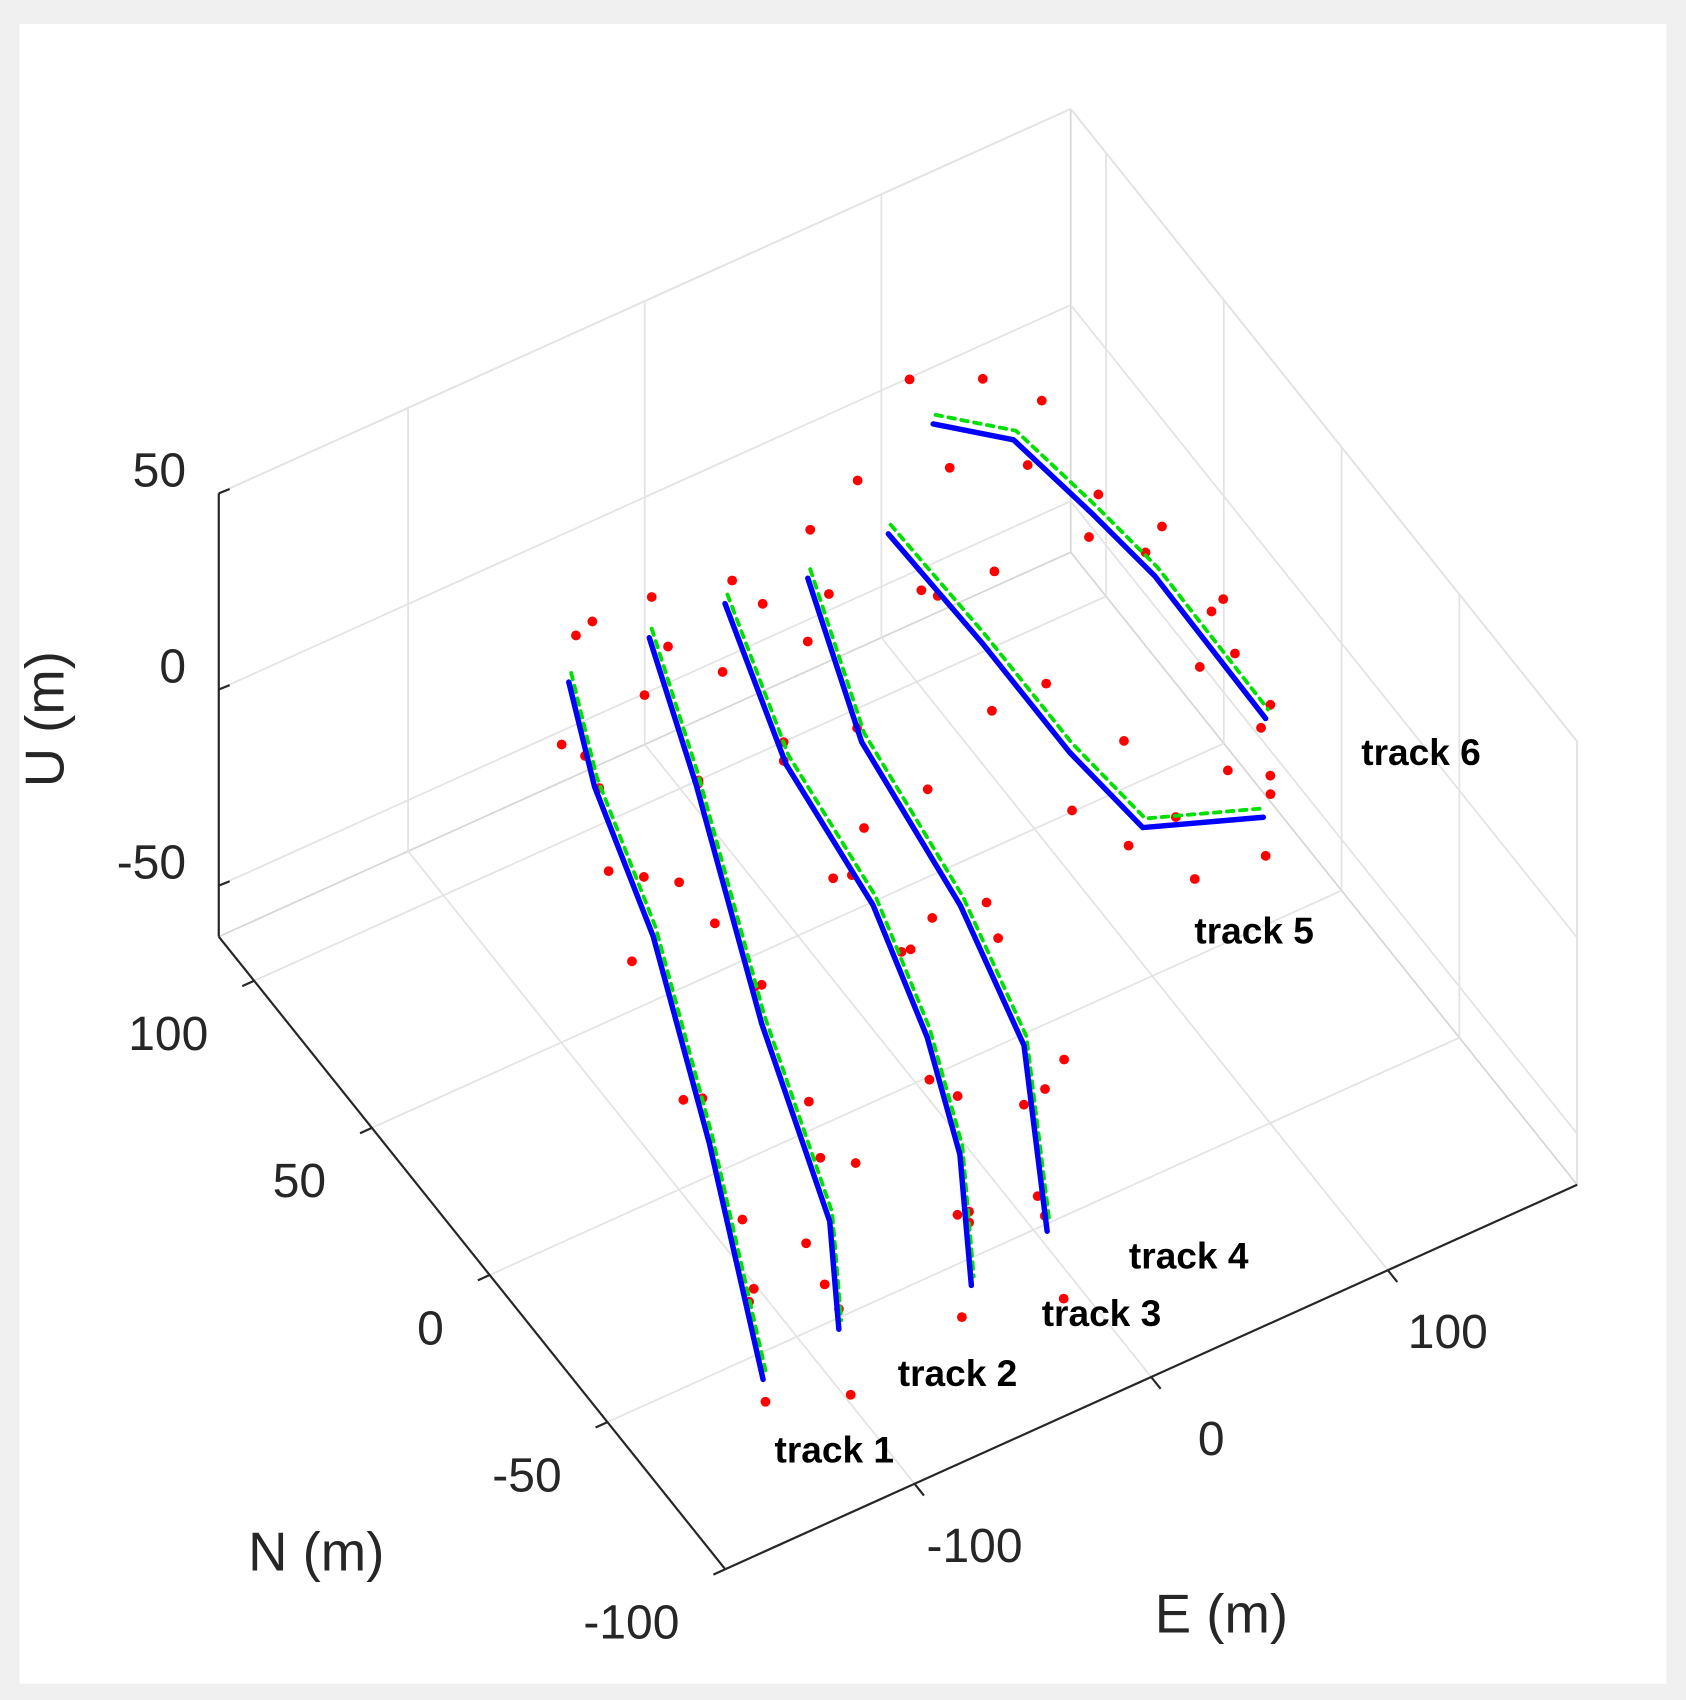  What do you see at coordinates (151, 863) in the screenshot?
I see `z-tick-label: -50` at bounding box center [151, 863].